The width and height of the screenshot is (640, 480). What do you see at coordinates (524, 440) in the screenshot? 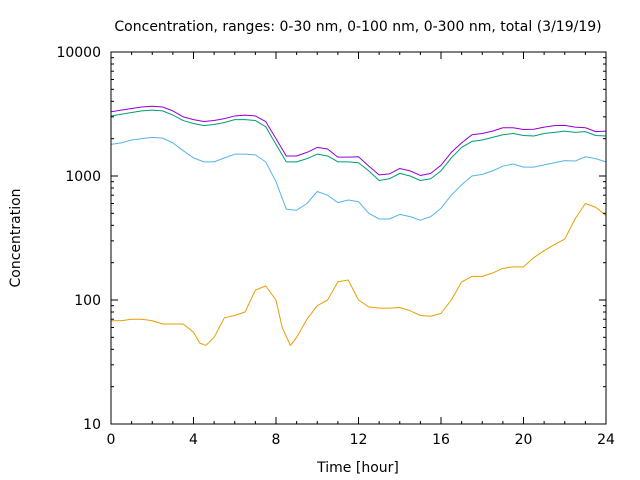
I see `x-tick-label: 20` at bounding box center [524, 440].